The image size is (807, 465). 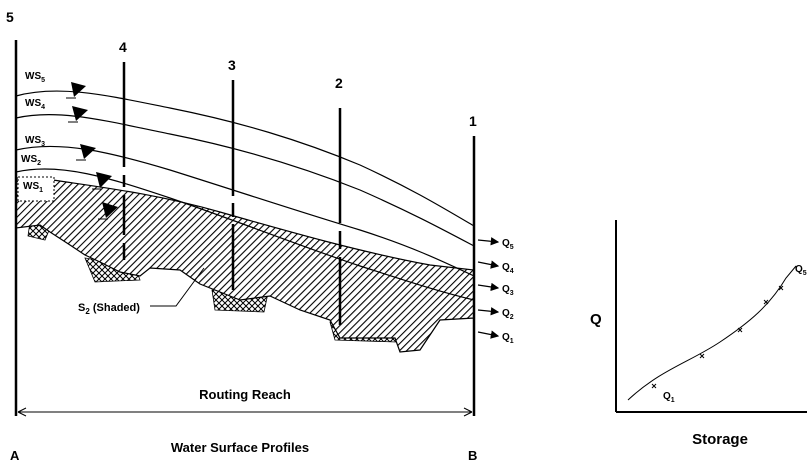 I want to click on ws2-triangle, so click(x=104, y=180).